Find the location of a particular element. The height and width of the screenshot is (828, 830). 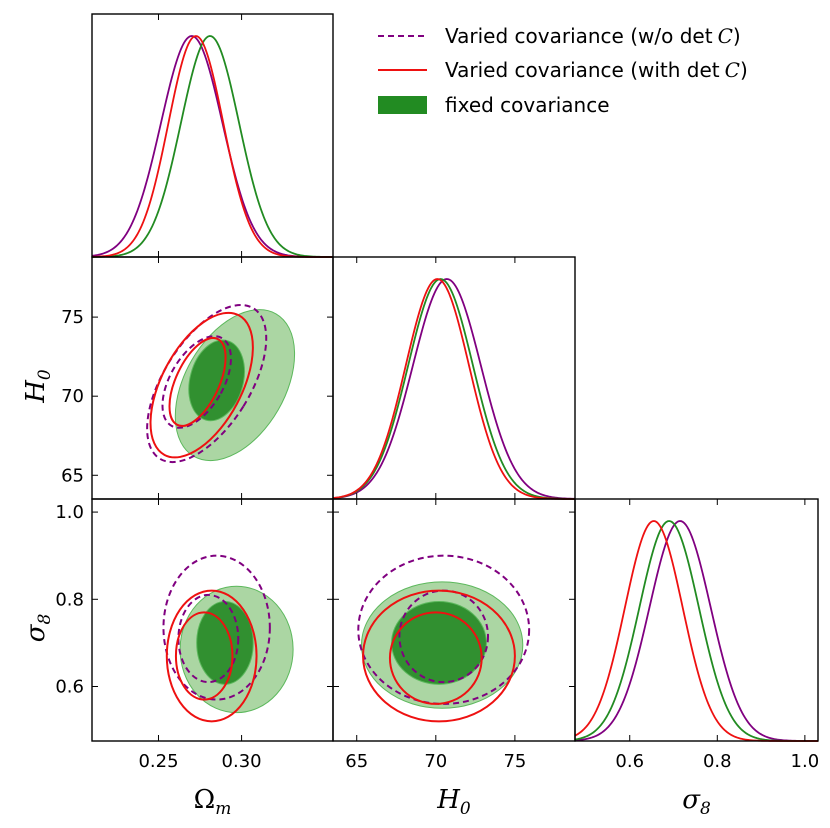

marginal-curve-sigma8-varied-nodet is located at coordinates (696, 631).